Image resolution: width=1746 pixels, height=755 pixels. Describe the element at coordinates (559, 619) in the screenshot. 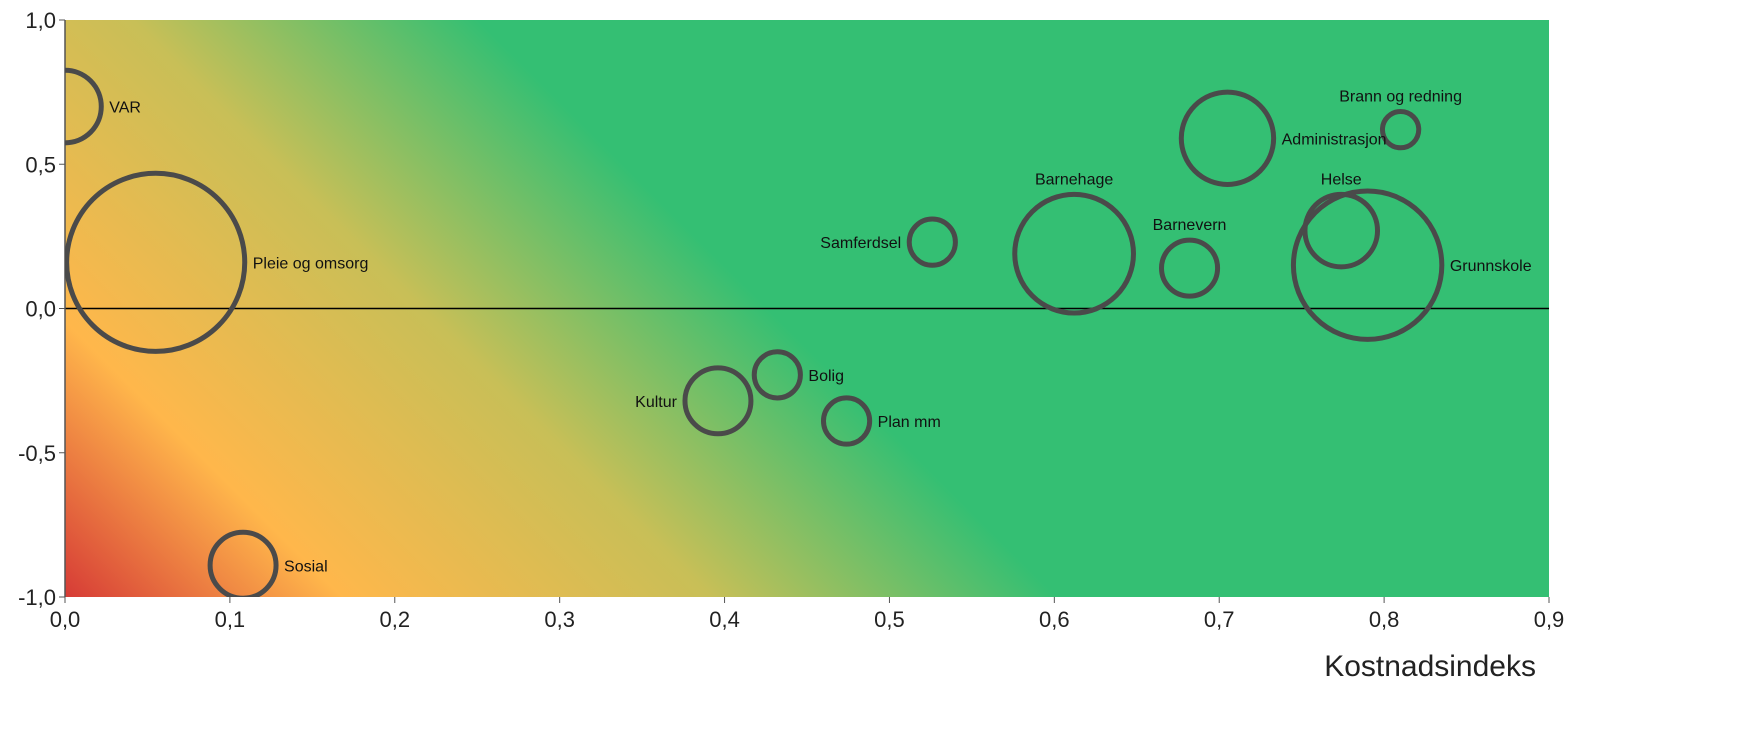

I see `x-tick-label: 0,3` at that location.